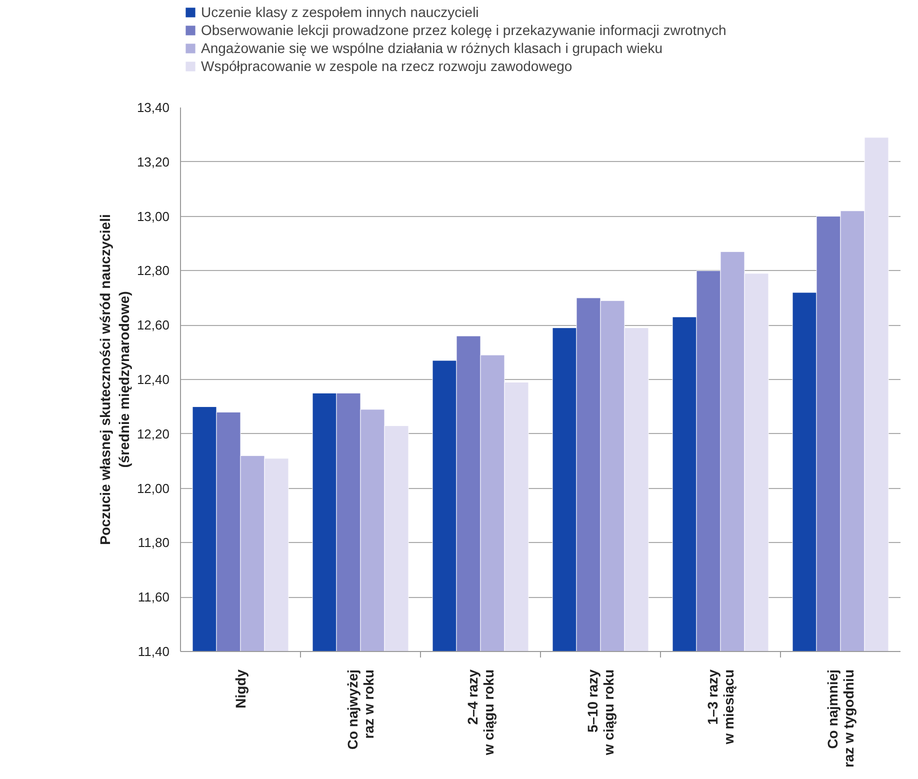 Image resolution: width=918 pixels, height=779 pixels. What do you see at coordinates (114, 379) in the screenshot?
I see `y-axis-title: Poczucie własnej skuteczności wśród nauczycieli (średnie międzynarodowe)` at bounding box center [114, 379].